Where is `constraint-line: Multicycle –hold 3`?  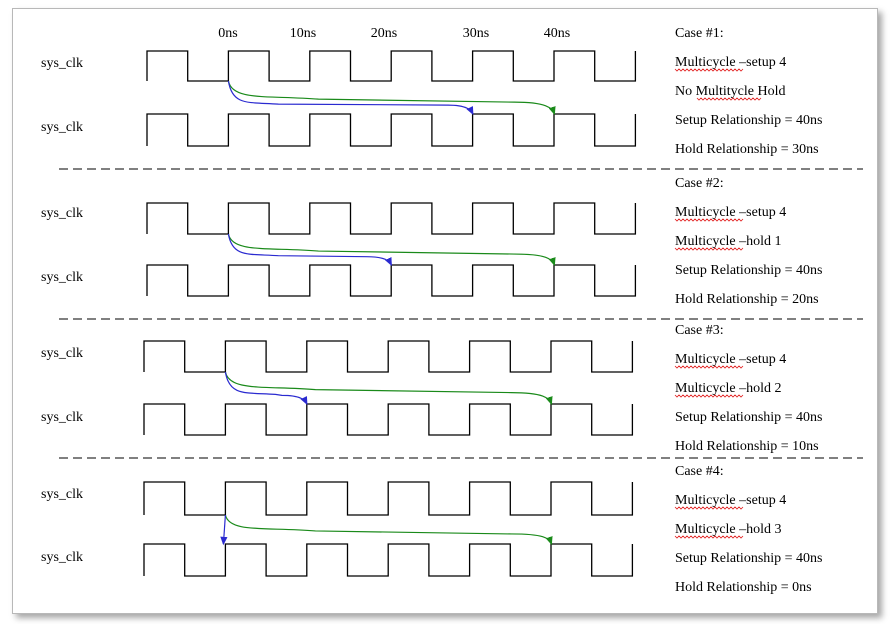 constraint-line: Multicycle –hold 3 is located at coordinates (728, 529).